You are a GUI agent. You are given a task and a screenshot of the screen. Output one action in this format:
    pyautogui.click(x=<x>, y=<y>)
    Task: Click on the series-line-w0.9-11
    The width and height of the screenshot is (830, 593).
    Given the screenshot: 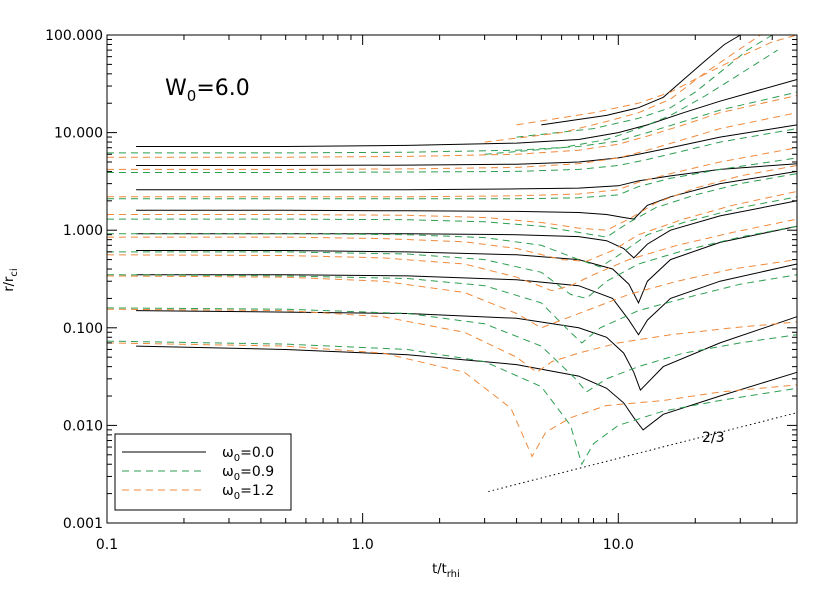 What is the action you would take?
    pyautogui.click(x=452, y=350)
    